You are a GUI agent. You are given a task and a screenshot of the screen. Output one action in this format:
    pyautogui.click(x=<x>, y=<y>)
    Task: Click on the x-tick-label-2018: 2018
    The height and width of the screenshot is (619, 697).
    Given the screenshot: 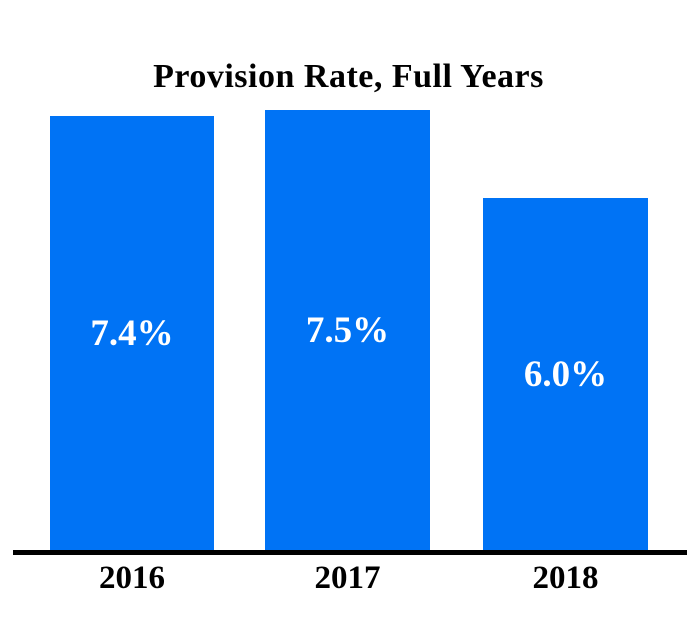 What is the action you would take?
    pyautogui.click(x=565, y=578)
    